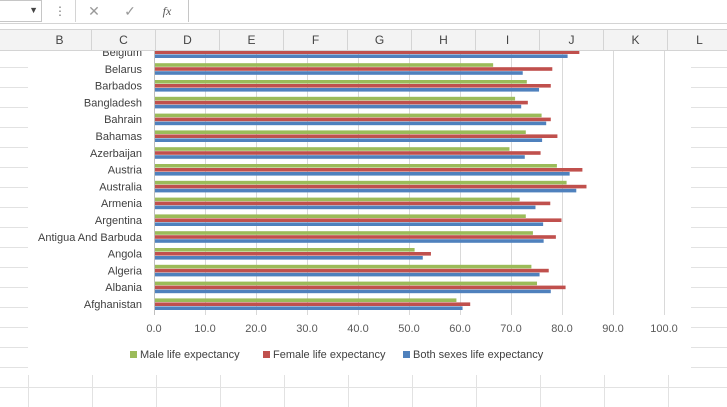 This screenshot has width=727, height=407. I want to click on category-label: Algeria, so click(125, 271).